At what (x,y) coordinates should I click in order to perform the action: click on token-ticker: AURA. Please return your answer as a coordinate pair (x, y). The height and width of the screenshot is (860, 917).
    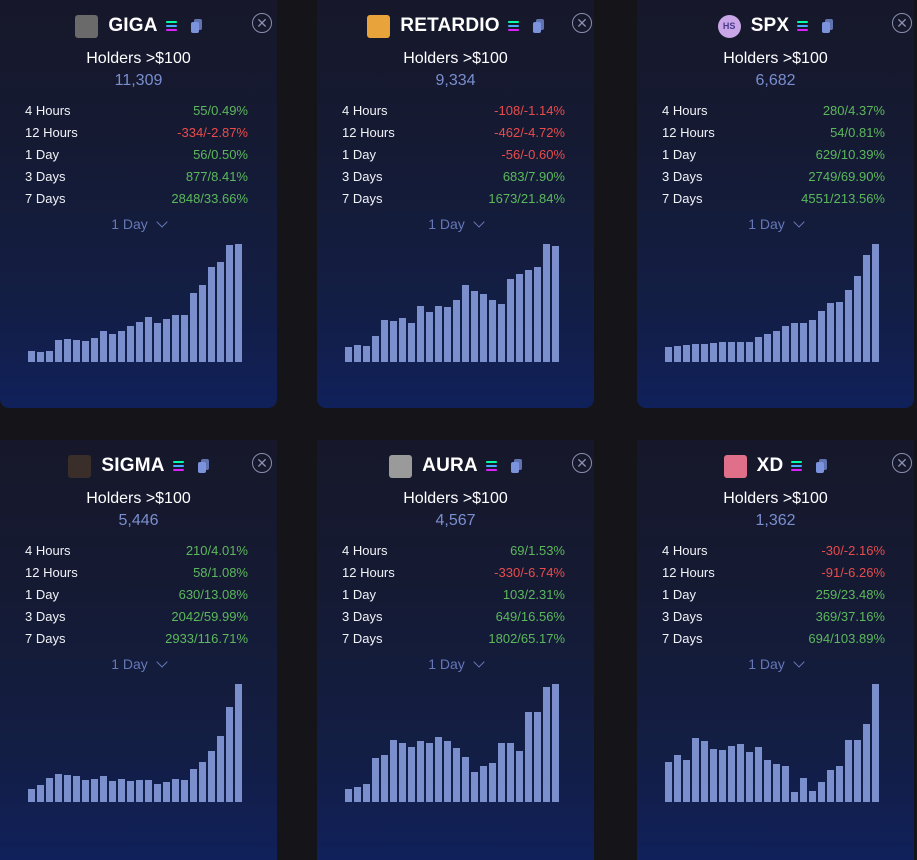
    Looking at the image, I should click on (450, 465).